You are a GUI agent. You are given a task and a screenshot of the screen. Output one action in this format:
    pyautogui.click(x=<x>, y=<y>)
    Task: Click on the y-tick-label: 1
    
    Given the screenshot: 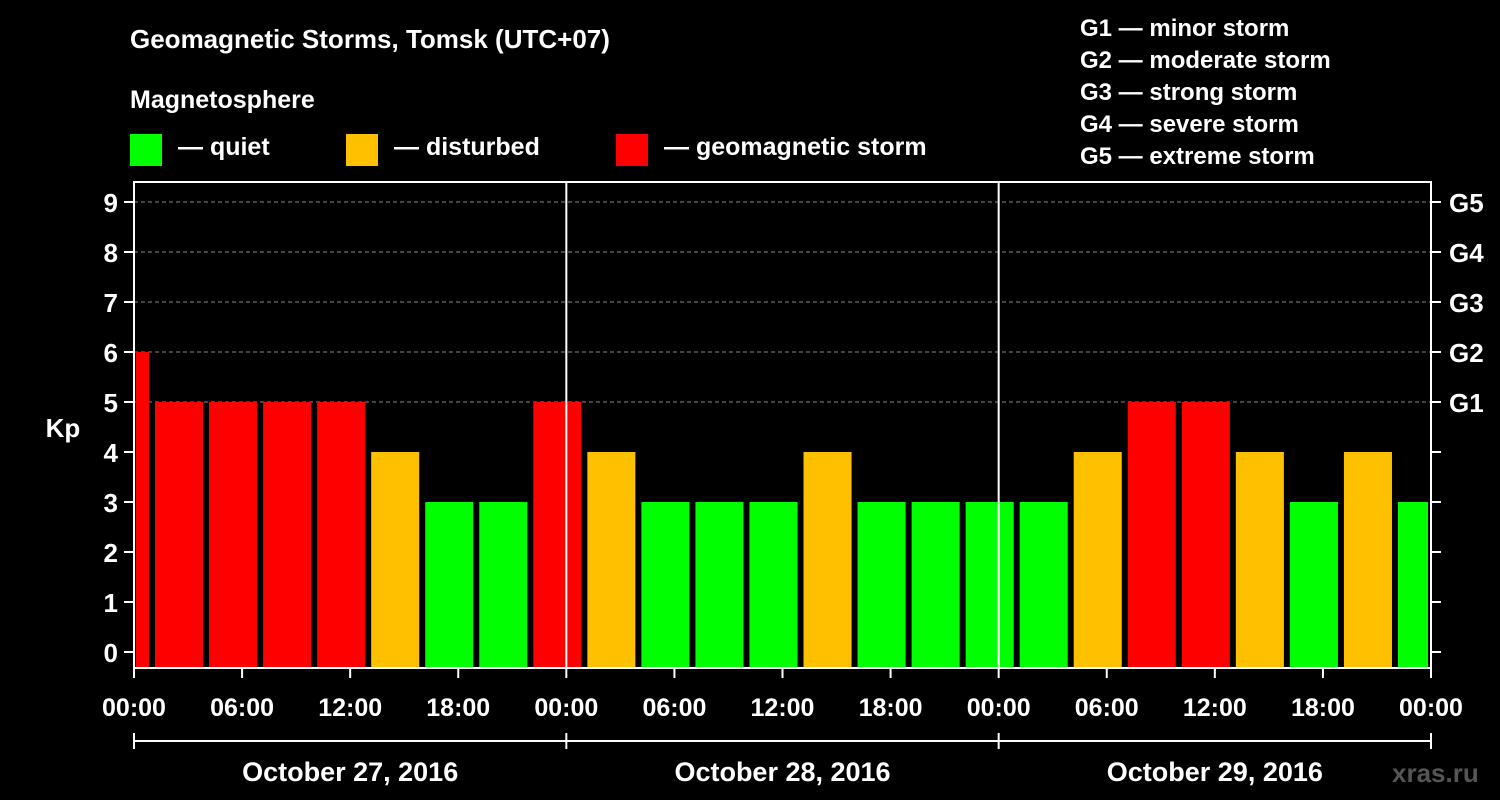 What is the action you would take?
    pyautogui.click(x=111, y=603)
    